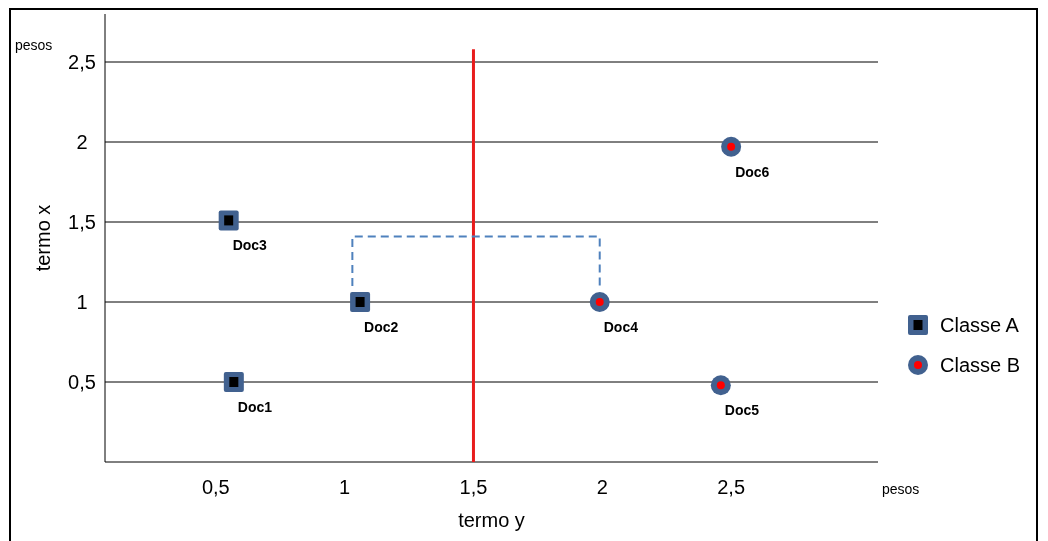 This screenshot has height=541, width=1048. What do you see at coordinates (731, 487) in the screenshot?
I see `x-tick-label: 2,5` at bounding box center [731, 487].